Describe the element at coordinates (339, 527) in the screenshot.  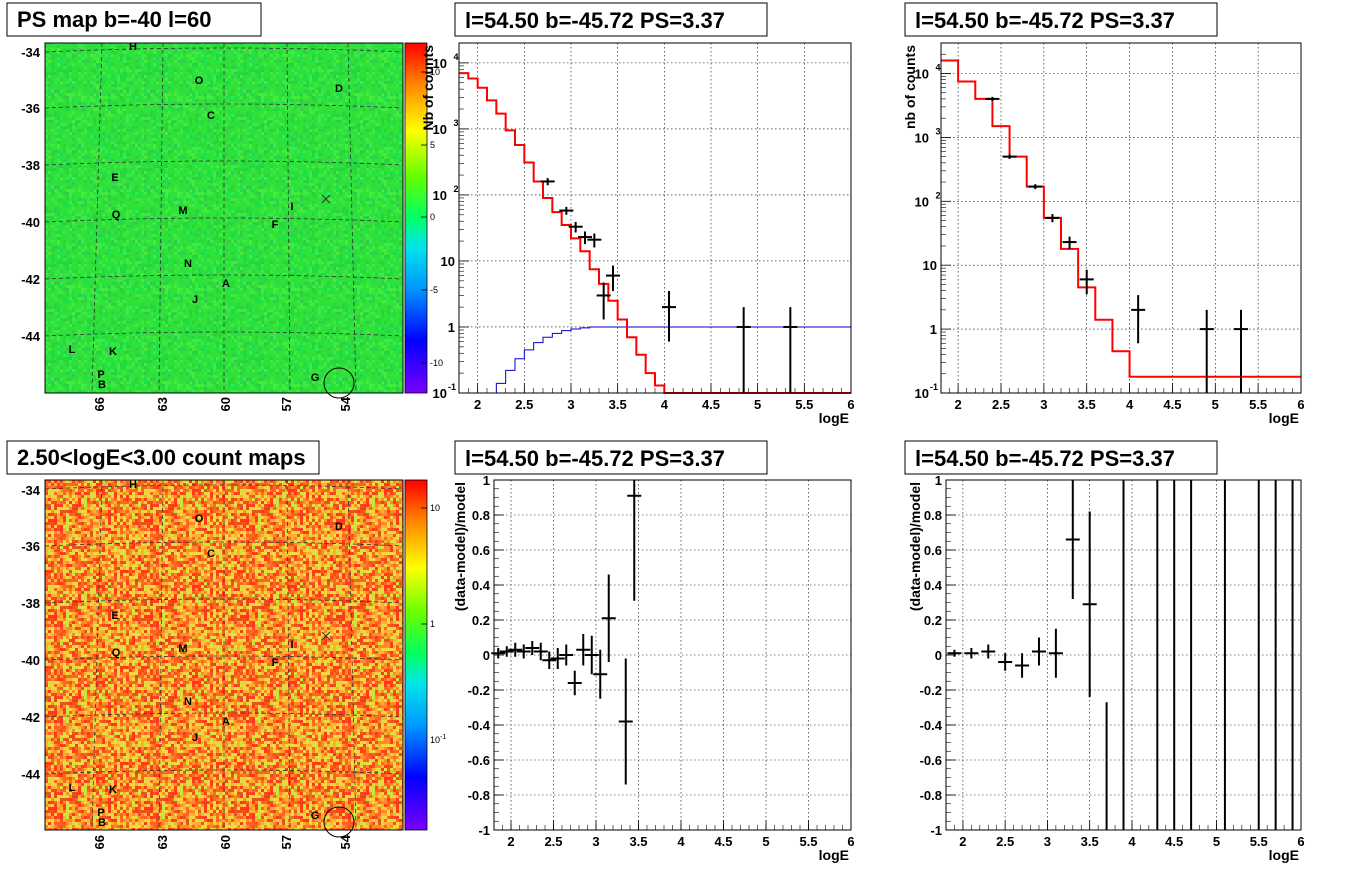
I see `source-label: D` at that location.